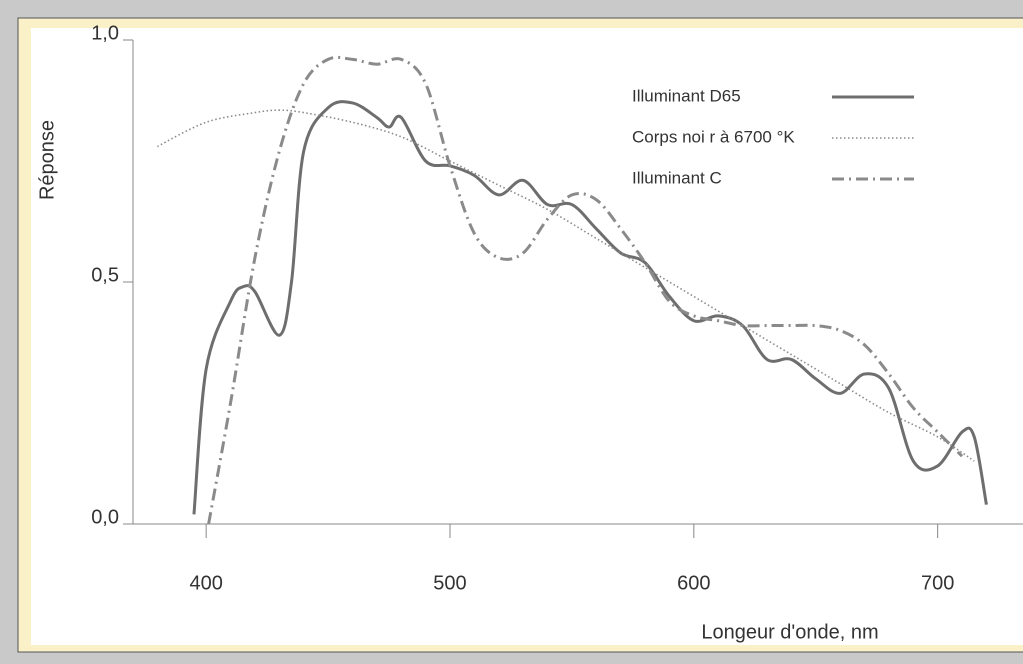 This screenshot has width=1023, height=664. What do you see at coordinates (47, 160) in the screenshot?
I see `y-axis-label: Réponse` at bounding box center [47, 160].